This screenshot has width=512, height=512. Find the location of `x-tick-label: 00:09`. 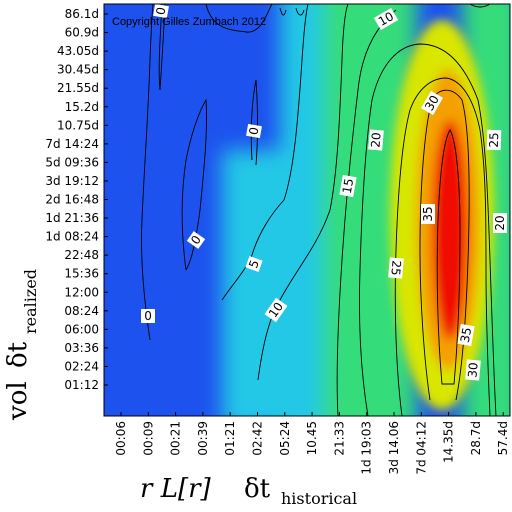

x-tick-label: 00:09 is located at coordinates (148, 438).